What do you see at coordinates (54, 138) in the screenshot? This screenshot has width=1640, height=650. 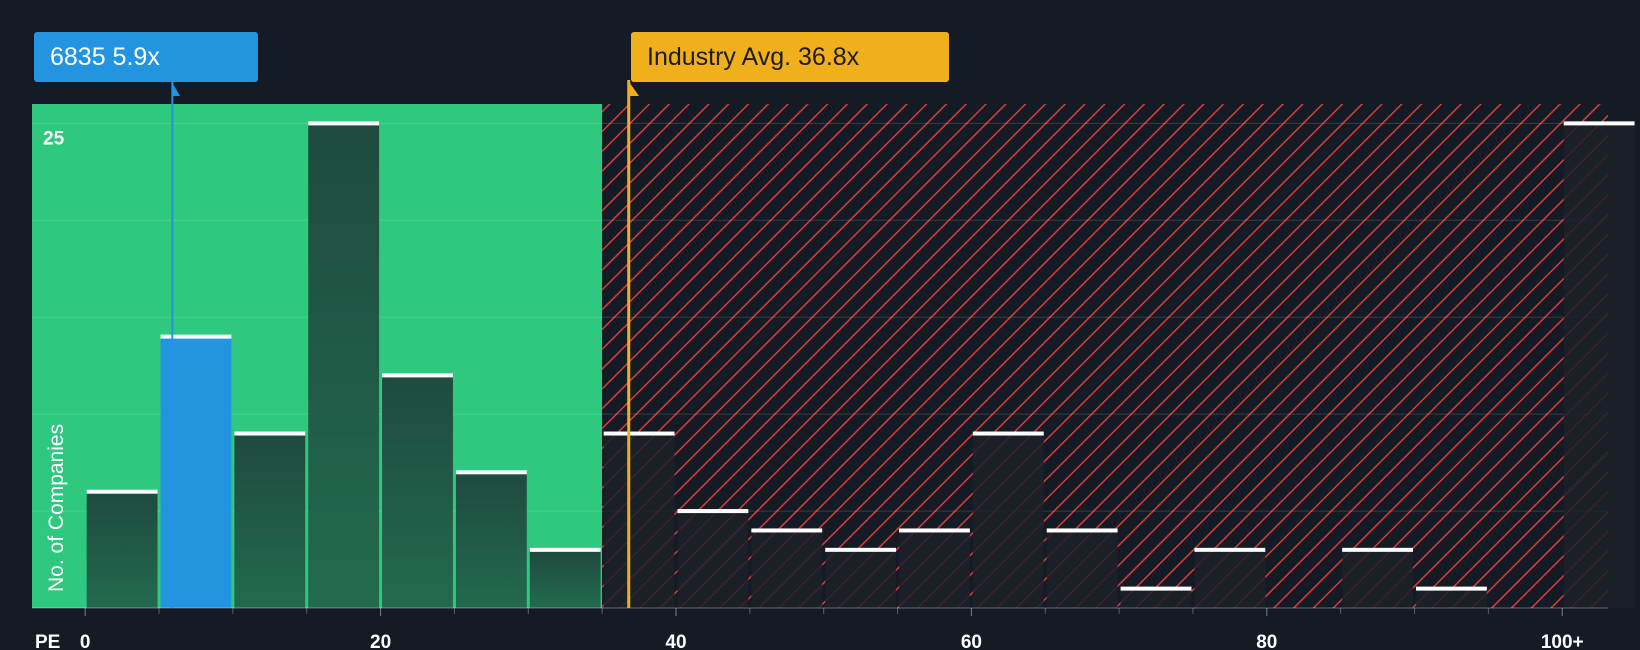 I see `y-tick-label: 25` at bounding box center [54, 138].